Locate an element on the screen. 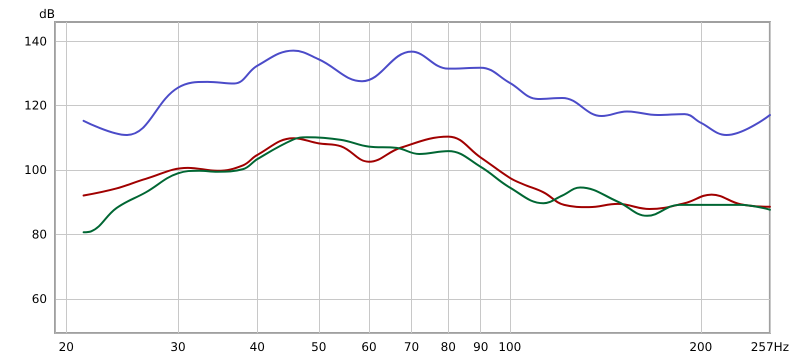 The width and height of the screenshot is (800, 363). x-tick-label: 100 is located at coordinates (510, 347).